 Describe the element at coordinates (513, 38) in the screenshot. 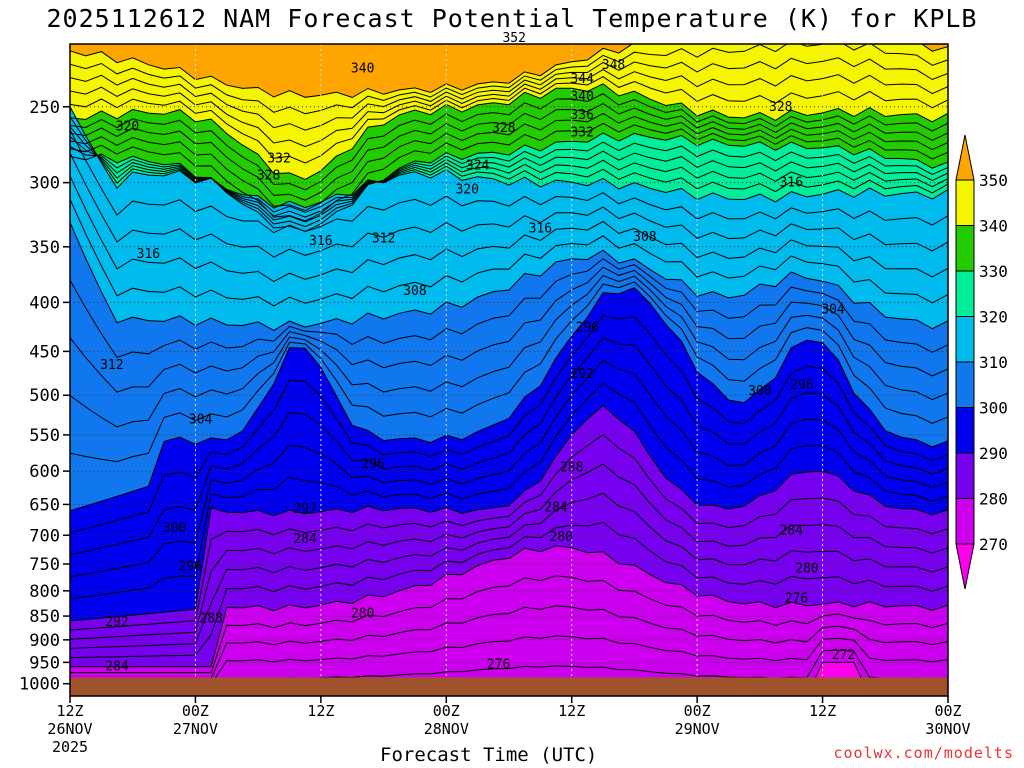

I see `contour-label: 352` at that location.